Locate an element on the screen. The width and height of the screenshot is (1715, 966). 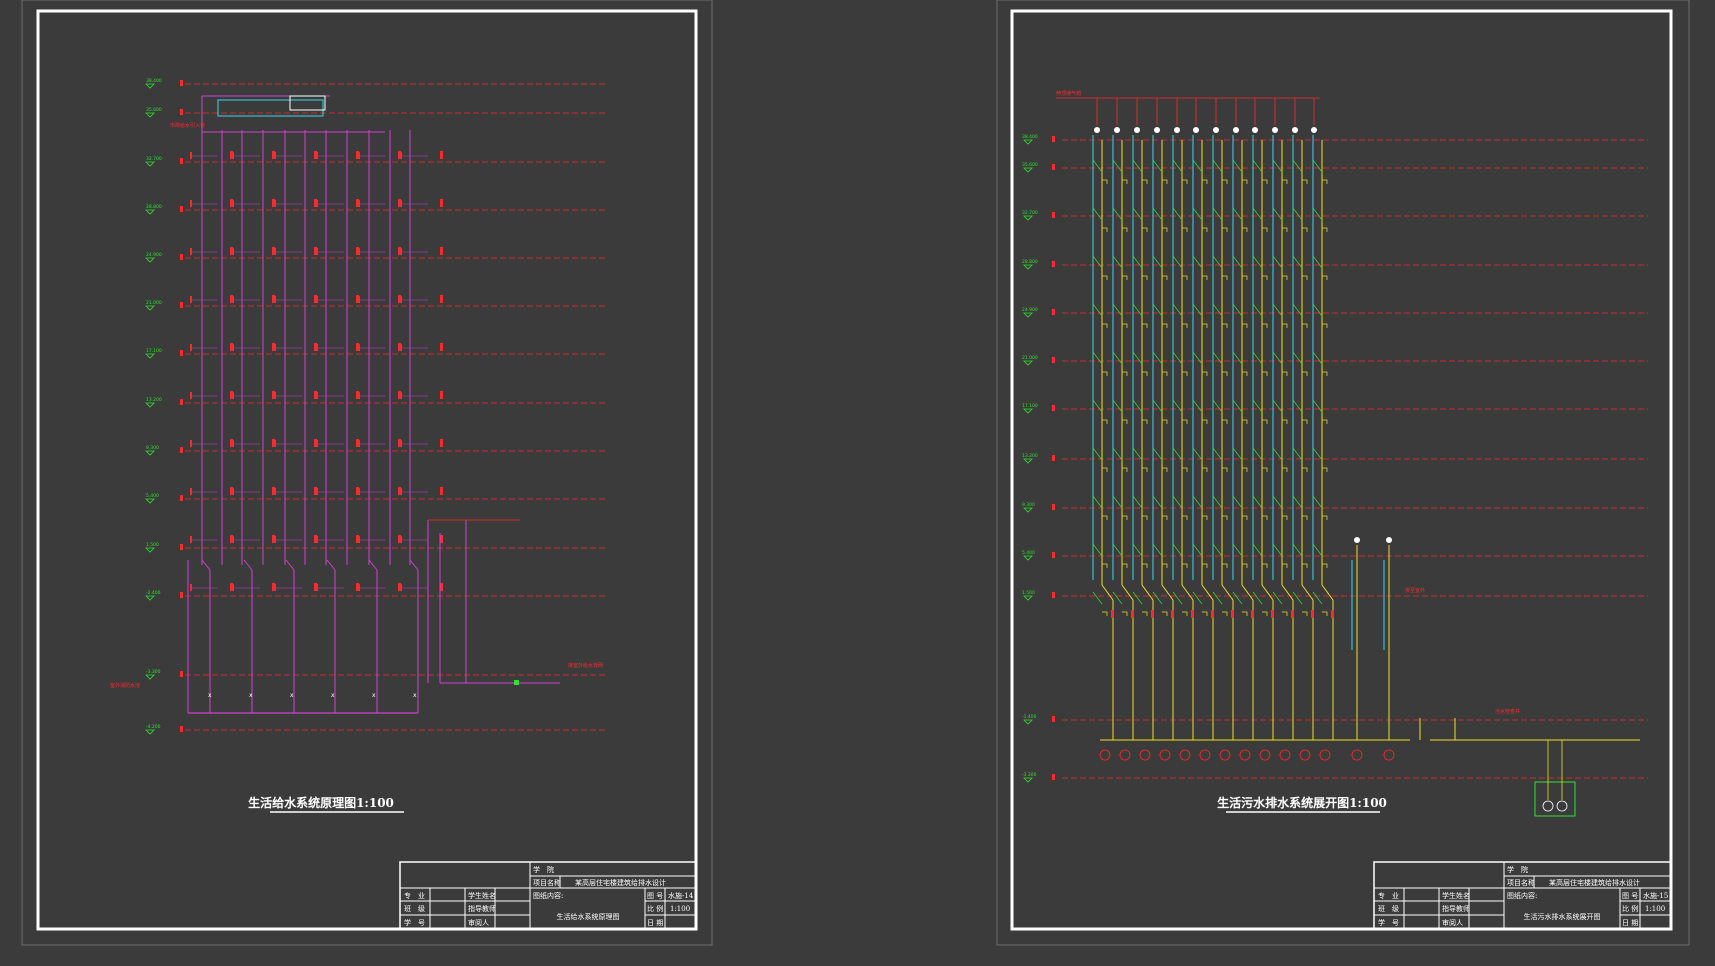
left-note-1: 室外消防水池 is located at coordinates (125, 685).